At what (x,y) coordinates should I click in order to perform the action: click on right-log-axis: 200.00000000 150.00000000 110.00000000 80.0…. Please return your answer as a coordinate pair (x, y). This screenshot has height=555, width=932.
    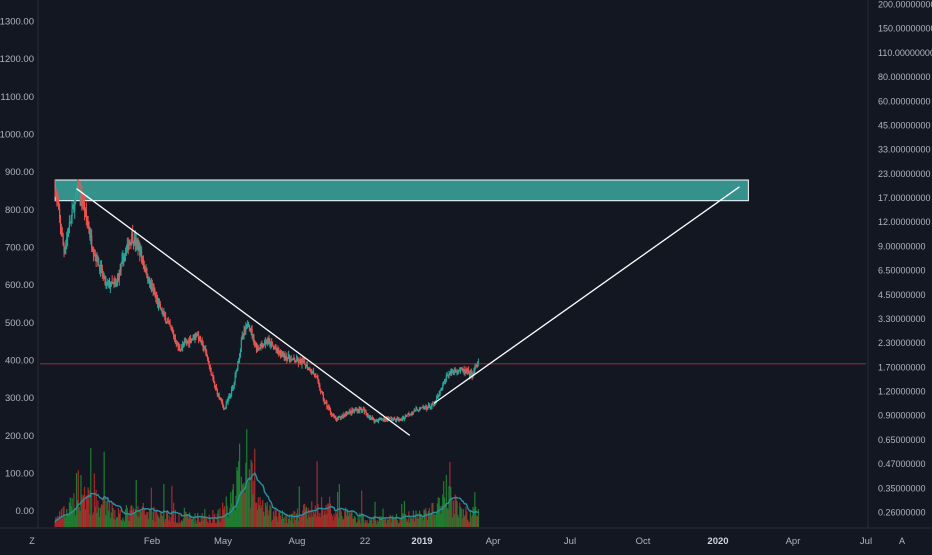
    Looking at the image, I should click on (905, 259).